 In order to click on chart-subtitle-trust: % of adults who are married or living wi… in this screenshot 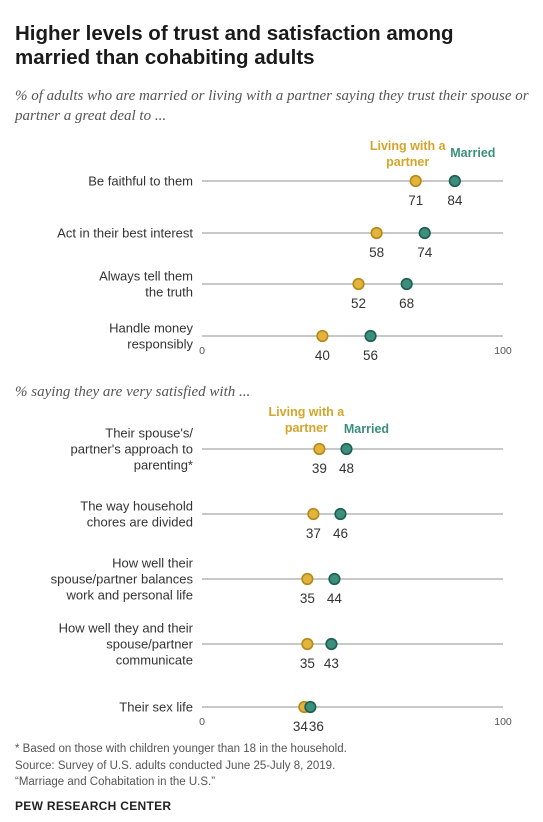, I will do `click(272, 106)`.